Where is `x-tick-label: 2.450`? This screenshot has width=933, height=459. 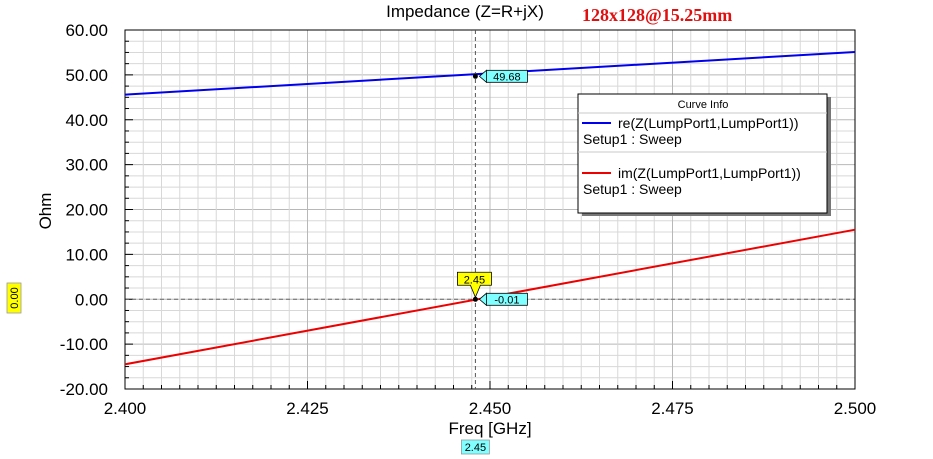 x-tick-label: 2.450 is located at coordinates (490, 408).